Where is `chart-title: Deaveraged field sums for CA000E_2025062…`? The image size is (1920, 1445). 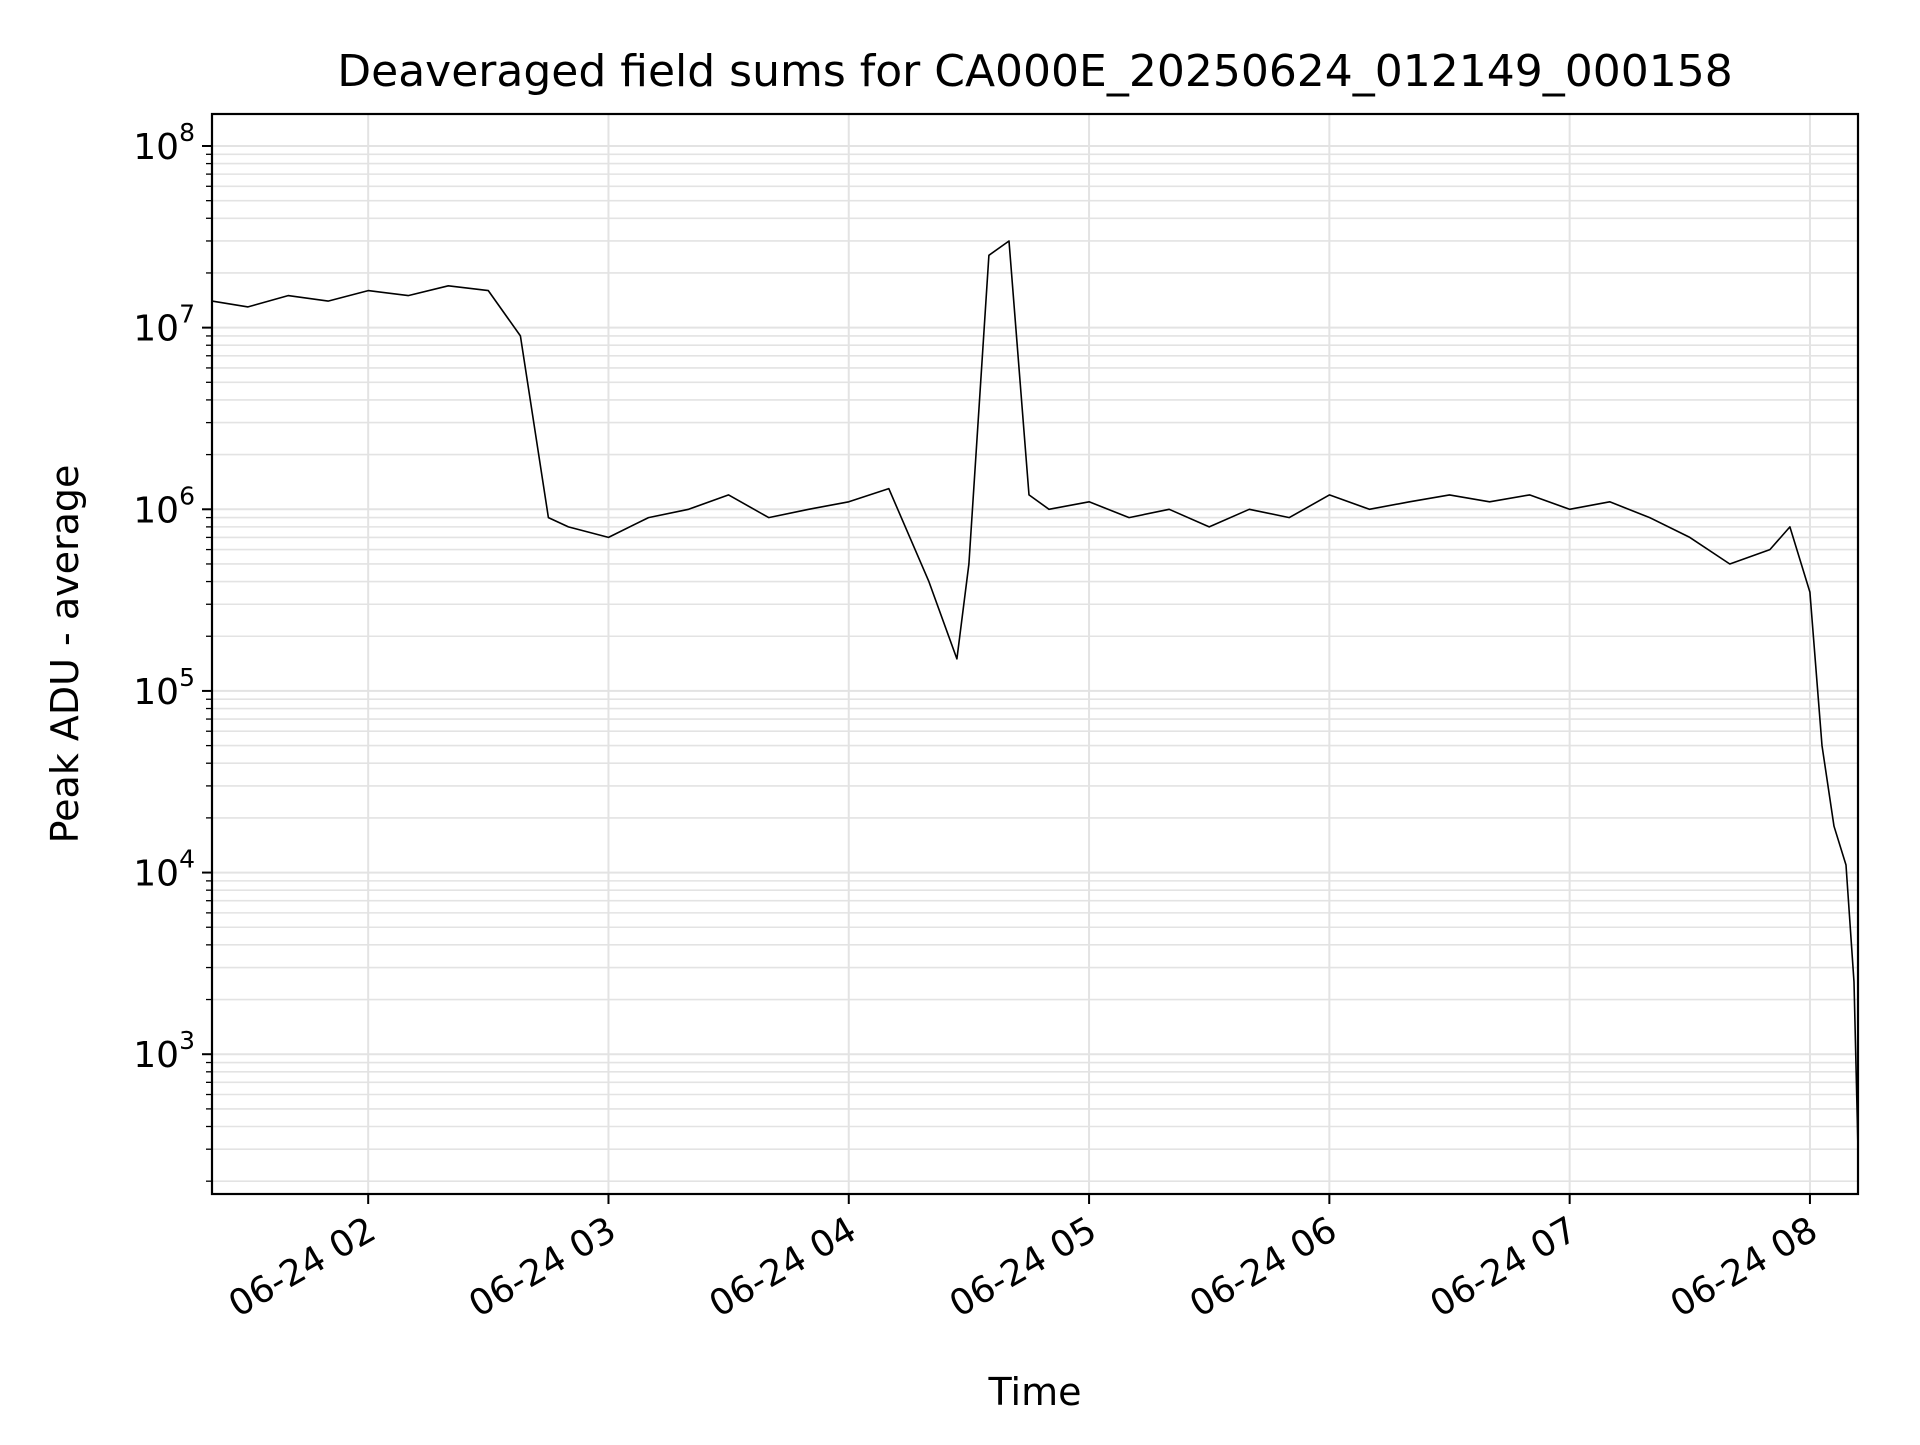
chart-title: Deaveraged field sums for CA000E_2025062… is located at coordinates (1034, 71).